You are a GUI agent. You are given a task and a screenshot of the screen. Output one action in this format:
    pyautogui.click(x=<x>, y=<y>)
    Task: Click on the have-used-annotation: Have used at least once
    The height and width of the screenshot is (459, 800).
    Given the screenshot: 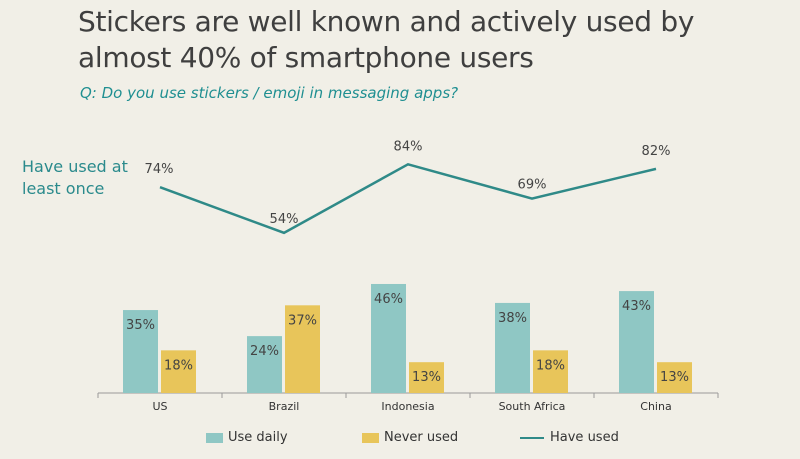 What is the action you would take?
    pyautogui.click(x=75, y=177)
    